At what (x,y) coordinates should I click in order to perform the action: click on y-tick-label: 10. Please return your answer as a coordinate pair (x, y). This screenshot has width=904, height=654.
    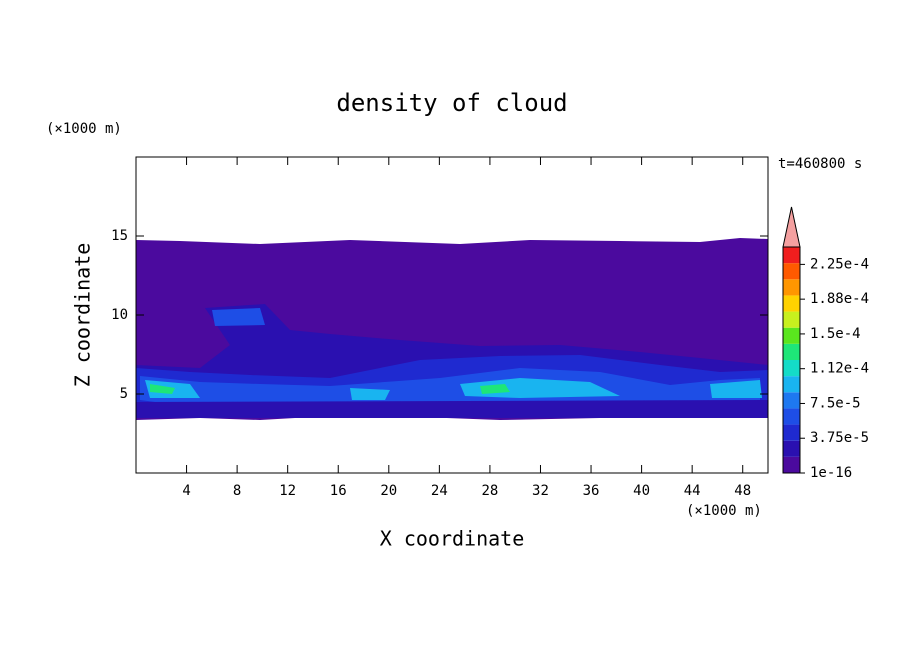
    Looking at the image, I should click on (119, 315).